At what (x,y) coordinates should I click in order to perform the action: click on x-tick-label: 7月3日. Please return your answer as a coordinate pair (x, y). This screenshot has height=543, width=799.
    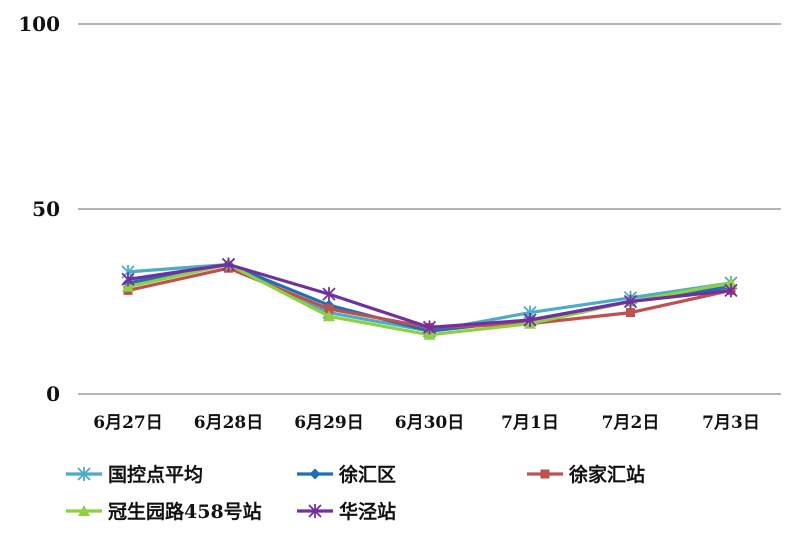
    Looking at the image, I should click on (731, 423).